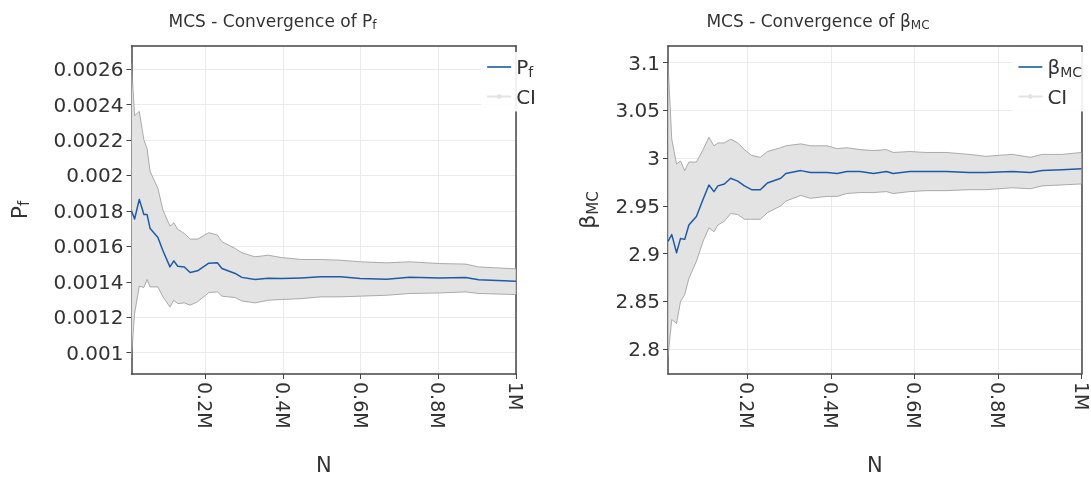  I want to click on y-tick-label: 0.001, so click(95, 352).